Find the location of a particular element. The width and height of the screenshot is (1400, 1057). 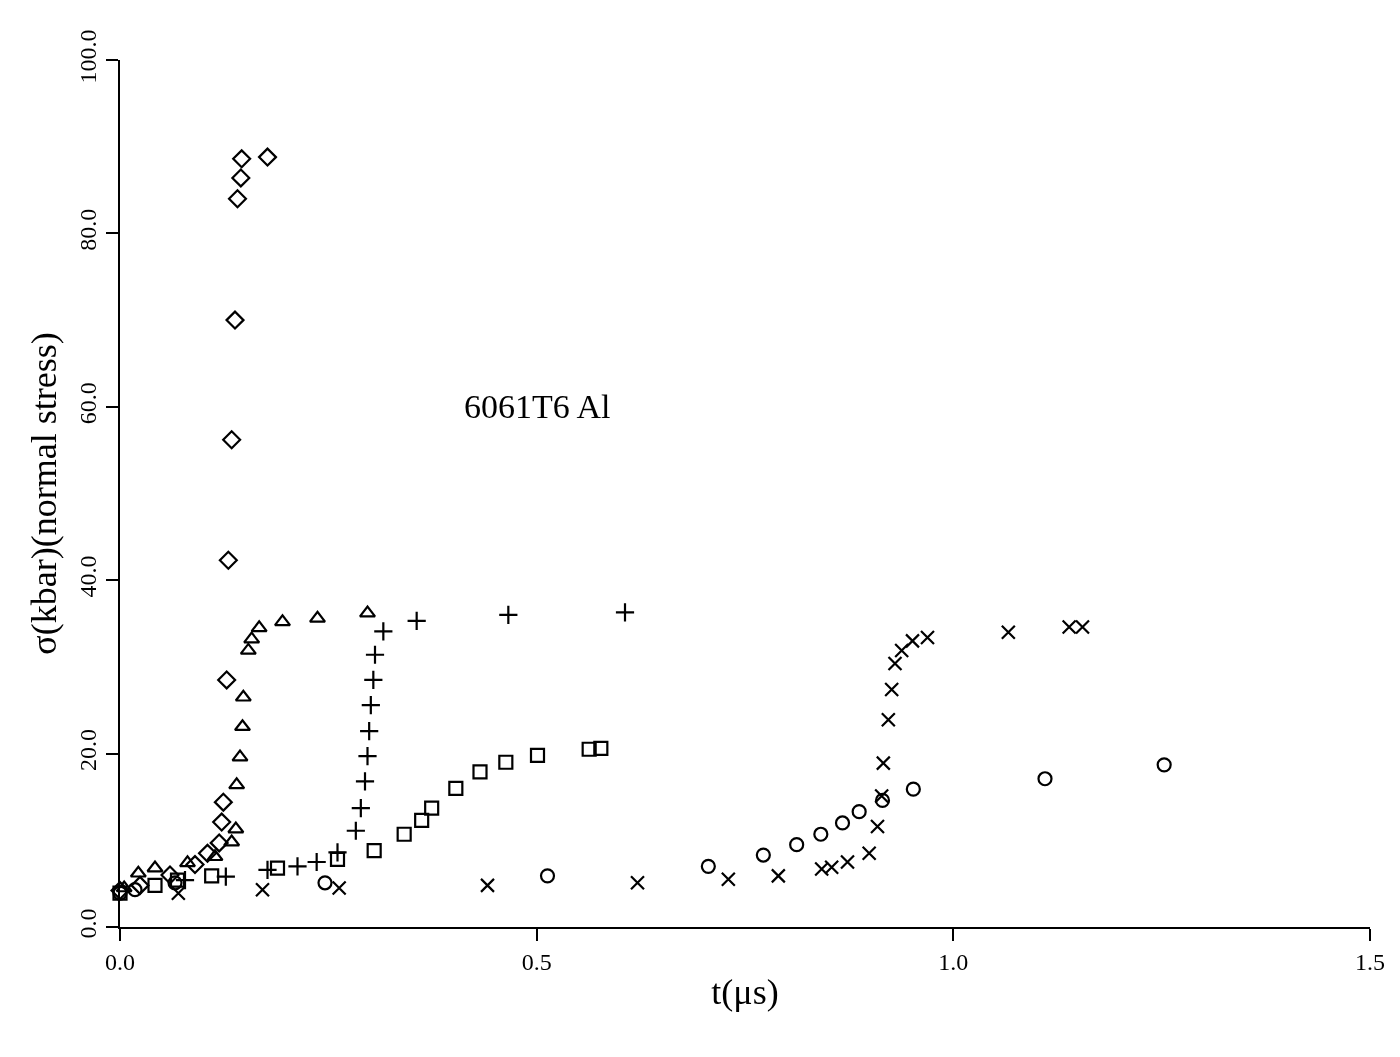

y-tick-label: 100.0 is located at coordinates (88, 56).